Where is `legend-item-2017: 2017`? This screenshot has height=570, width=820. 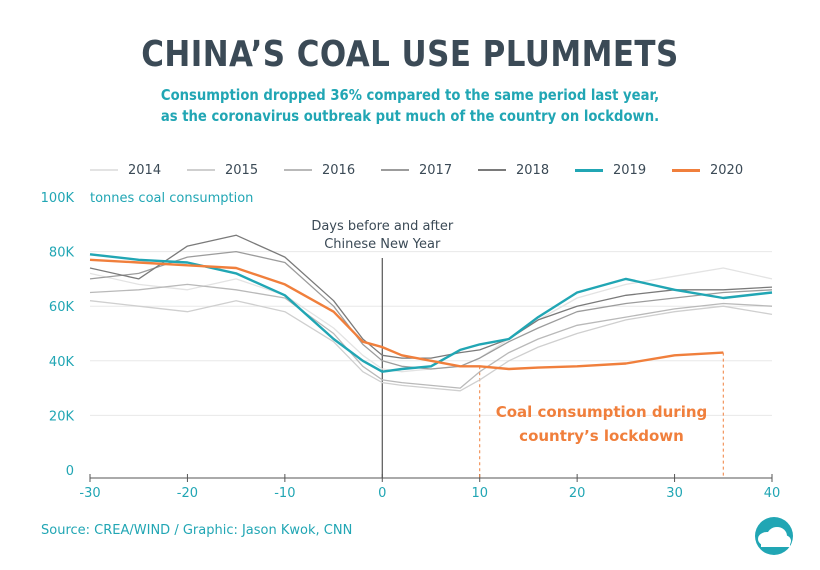 legend-item-2017: 2017 is located at coordinates (416, 170).